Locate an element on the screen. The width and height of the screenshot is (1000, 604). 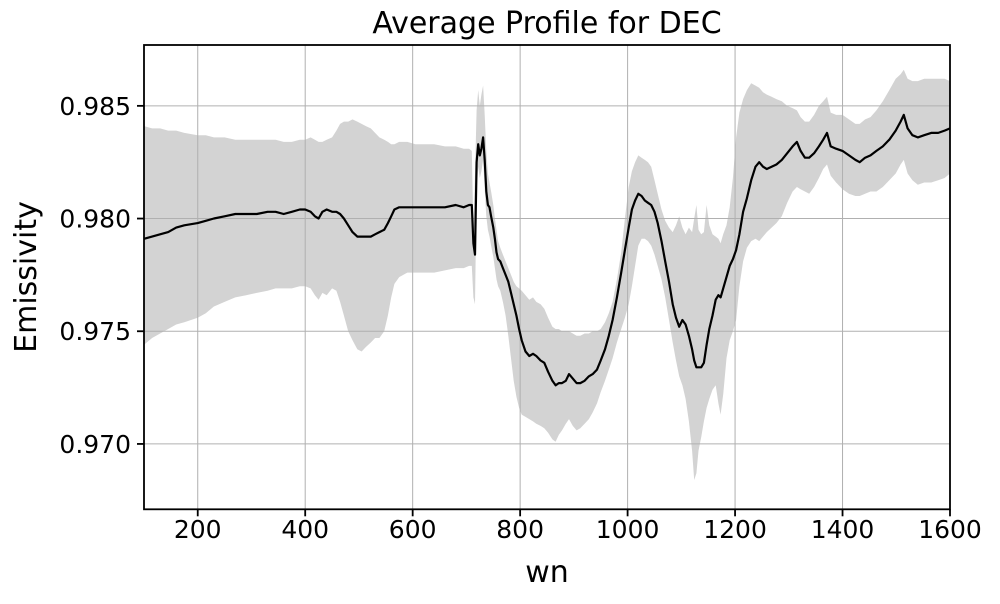
x-tick-label: 1200 is located at coordinates (735, 529).